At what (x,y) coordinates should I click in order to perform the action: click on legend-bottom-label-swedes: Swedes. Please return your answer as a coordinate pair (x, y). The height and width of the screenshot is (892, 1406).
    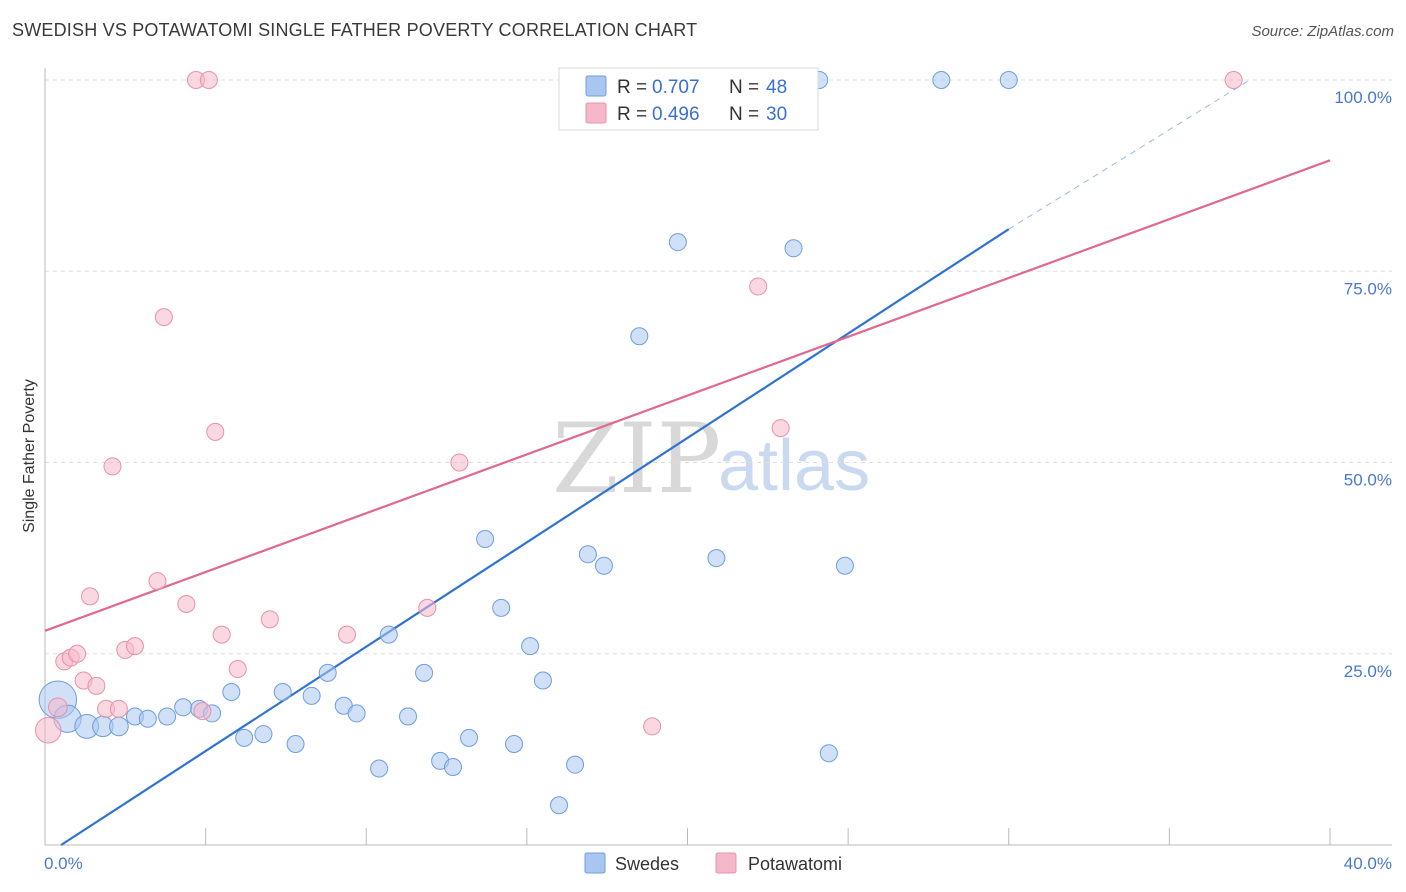
    Looking at the image, I should click on (647, 864).